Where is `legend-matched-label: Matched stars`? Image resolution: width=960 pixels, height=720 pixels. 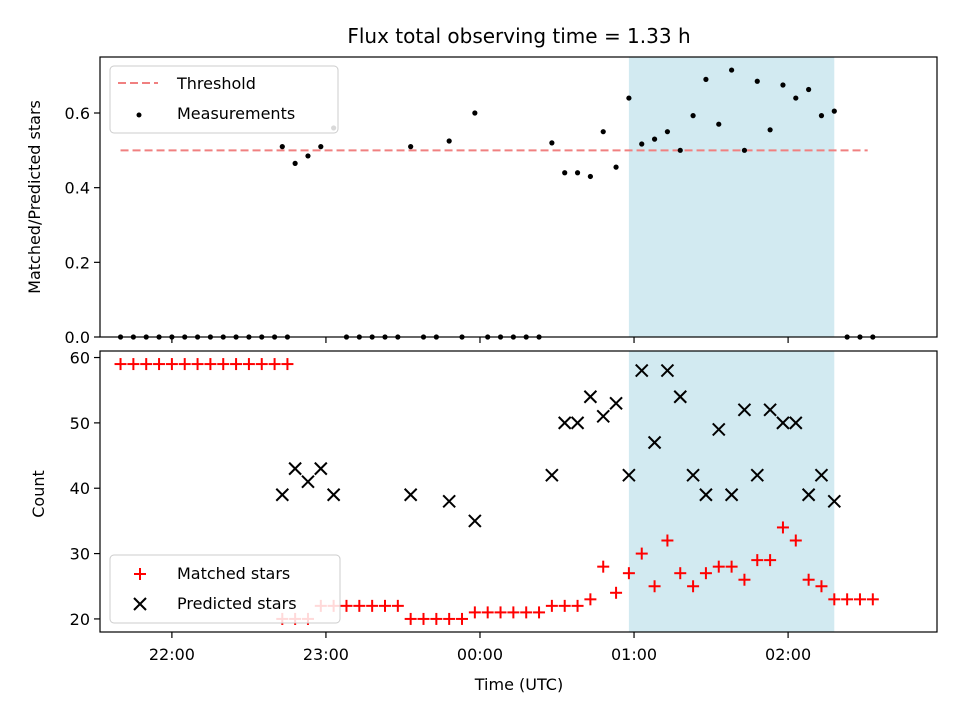 legend-matched-label: Matched stars is located at coordinates (233, 573).